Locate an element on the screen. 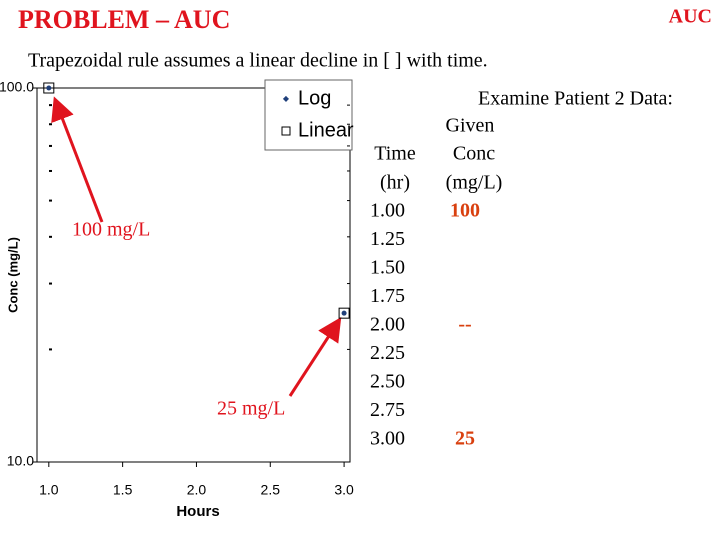 The height and width of the screenshot is (540, 720). slide-title: PROBLEM – AUC is located at coordinates (124, 19).